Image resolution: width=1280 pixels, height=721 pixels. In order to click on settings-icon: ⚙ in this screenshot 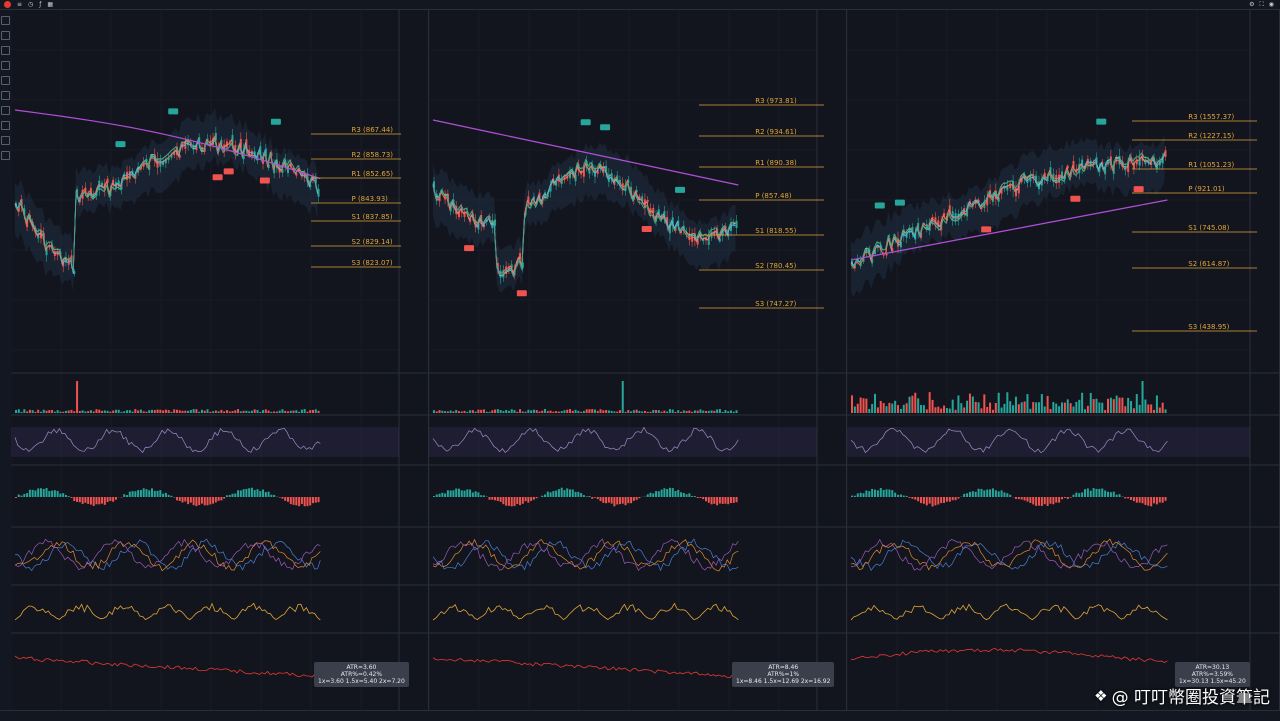, I will do `click(1251, 5)`.